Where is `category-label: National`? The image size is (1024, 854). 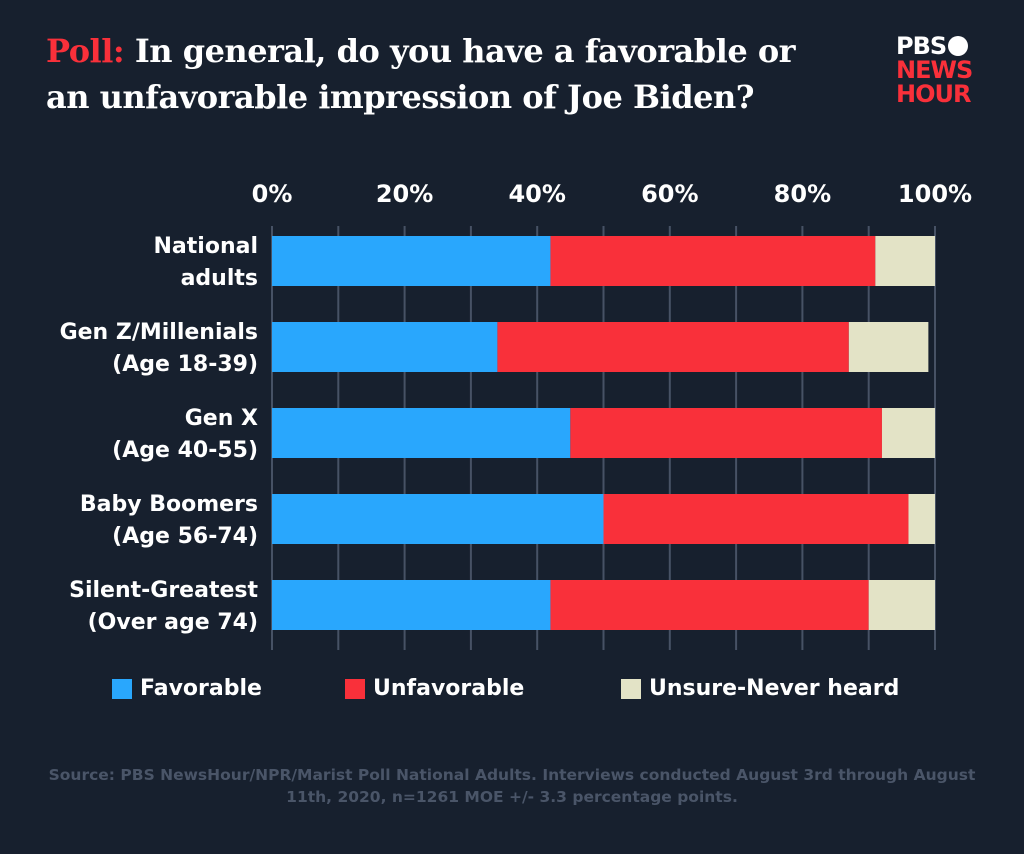
category-label: National is located at coordinates (206, 246).